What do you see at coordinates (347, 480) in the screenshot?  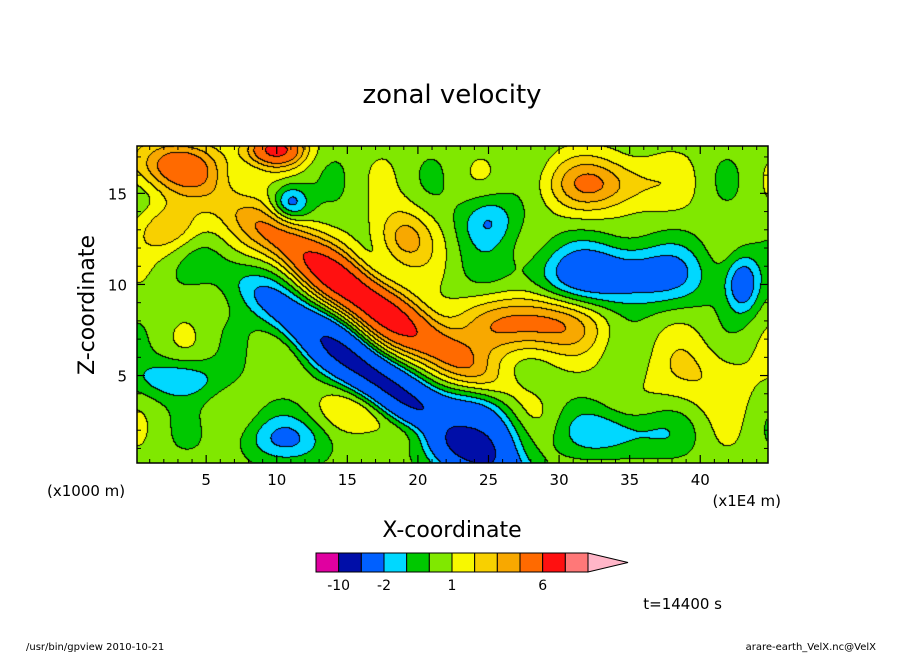 I see `x-tick-label: 15` at bounding box center [347, 480].